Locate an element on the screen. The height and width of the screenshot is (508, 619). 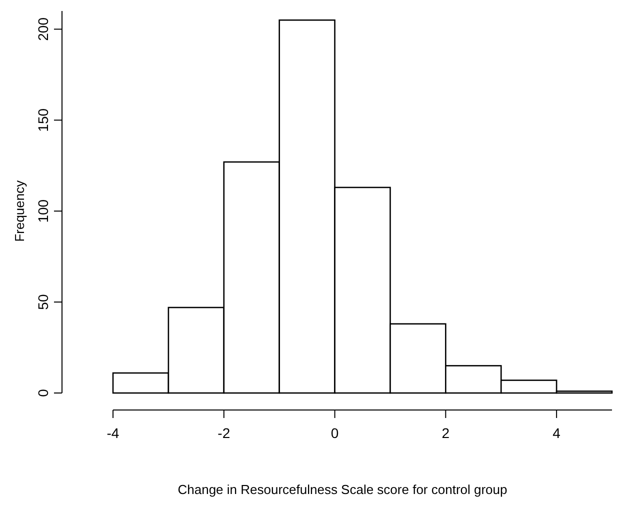
y-axis-title: Frequency is located at coordinates (19, 211).